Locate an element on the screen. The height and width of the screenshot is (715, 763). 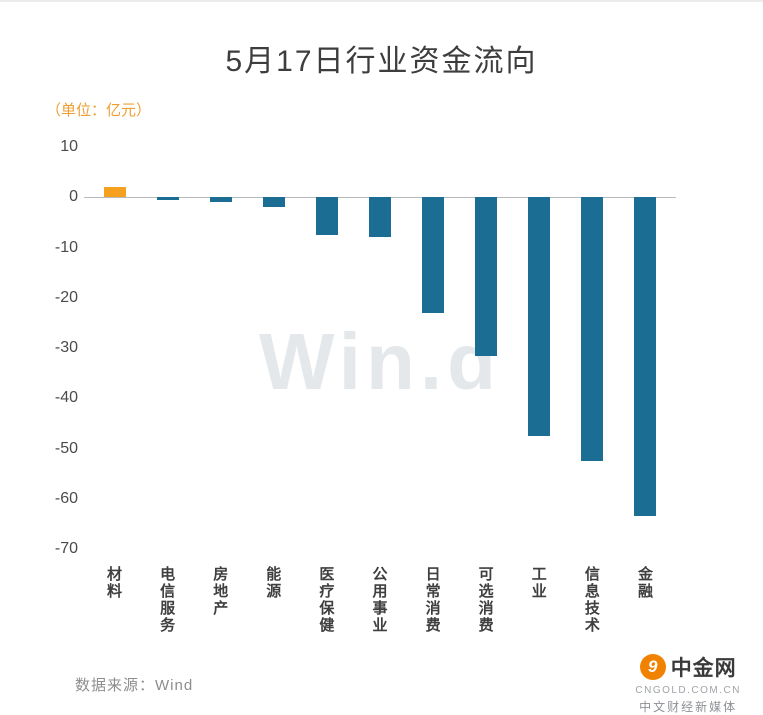
bar-可选消费 is located at coordinates (486, 276).